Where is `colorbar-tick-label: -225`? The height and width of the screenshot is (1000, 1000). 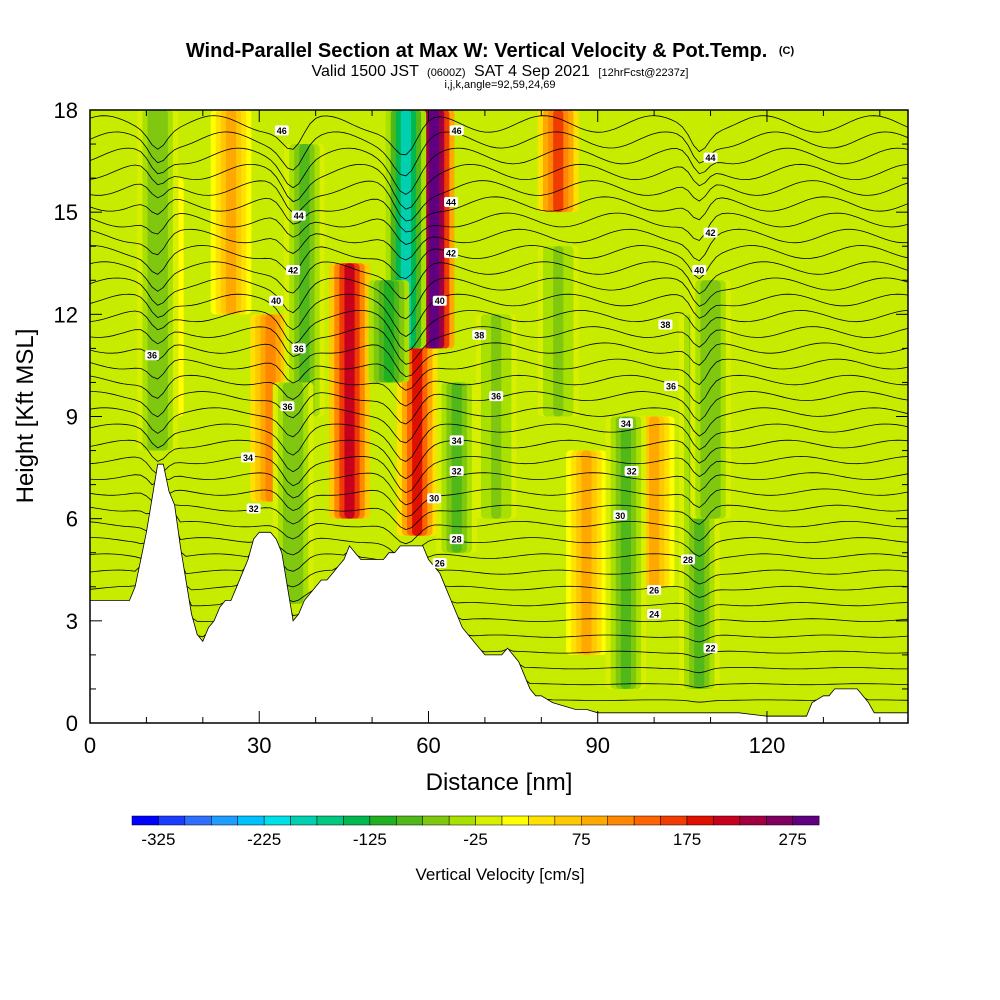 colorbar-tick-label: -225 is located at coordinates (264, 839).